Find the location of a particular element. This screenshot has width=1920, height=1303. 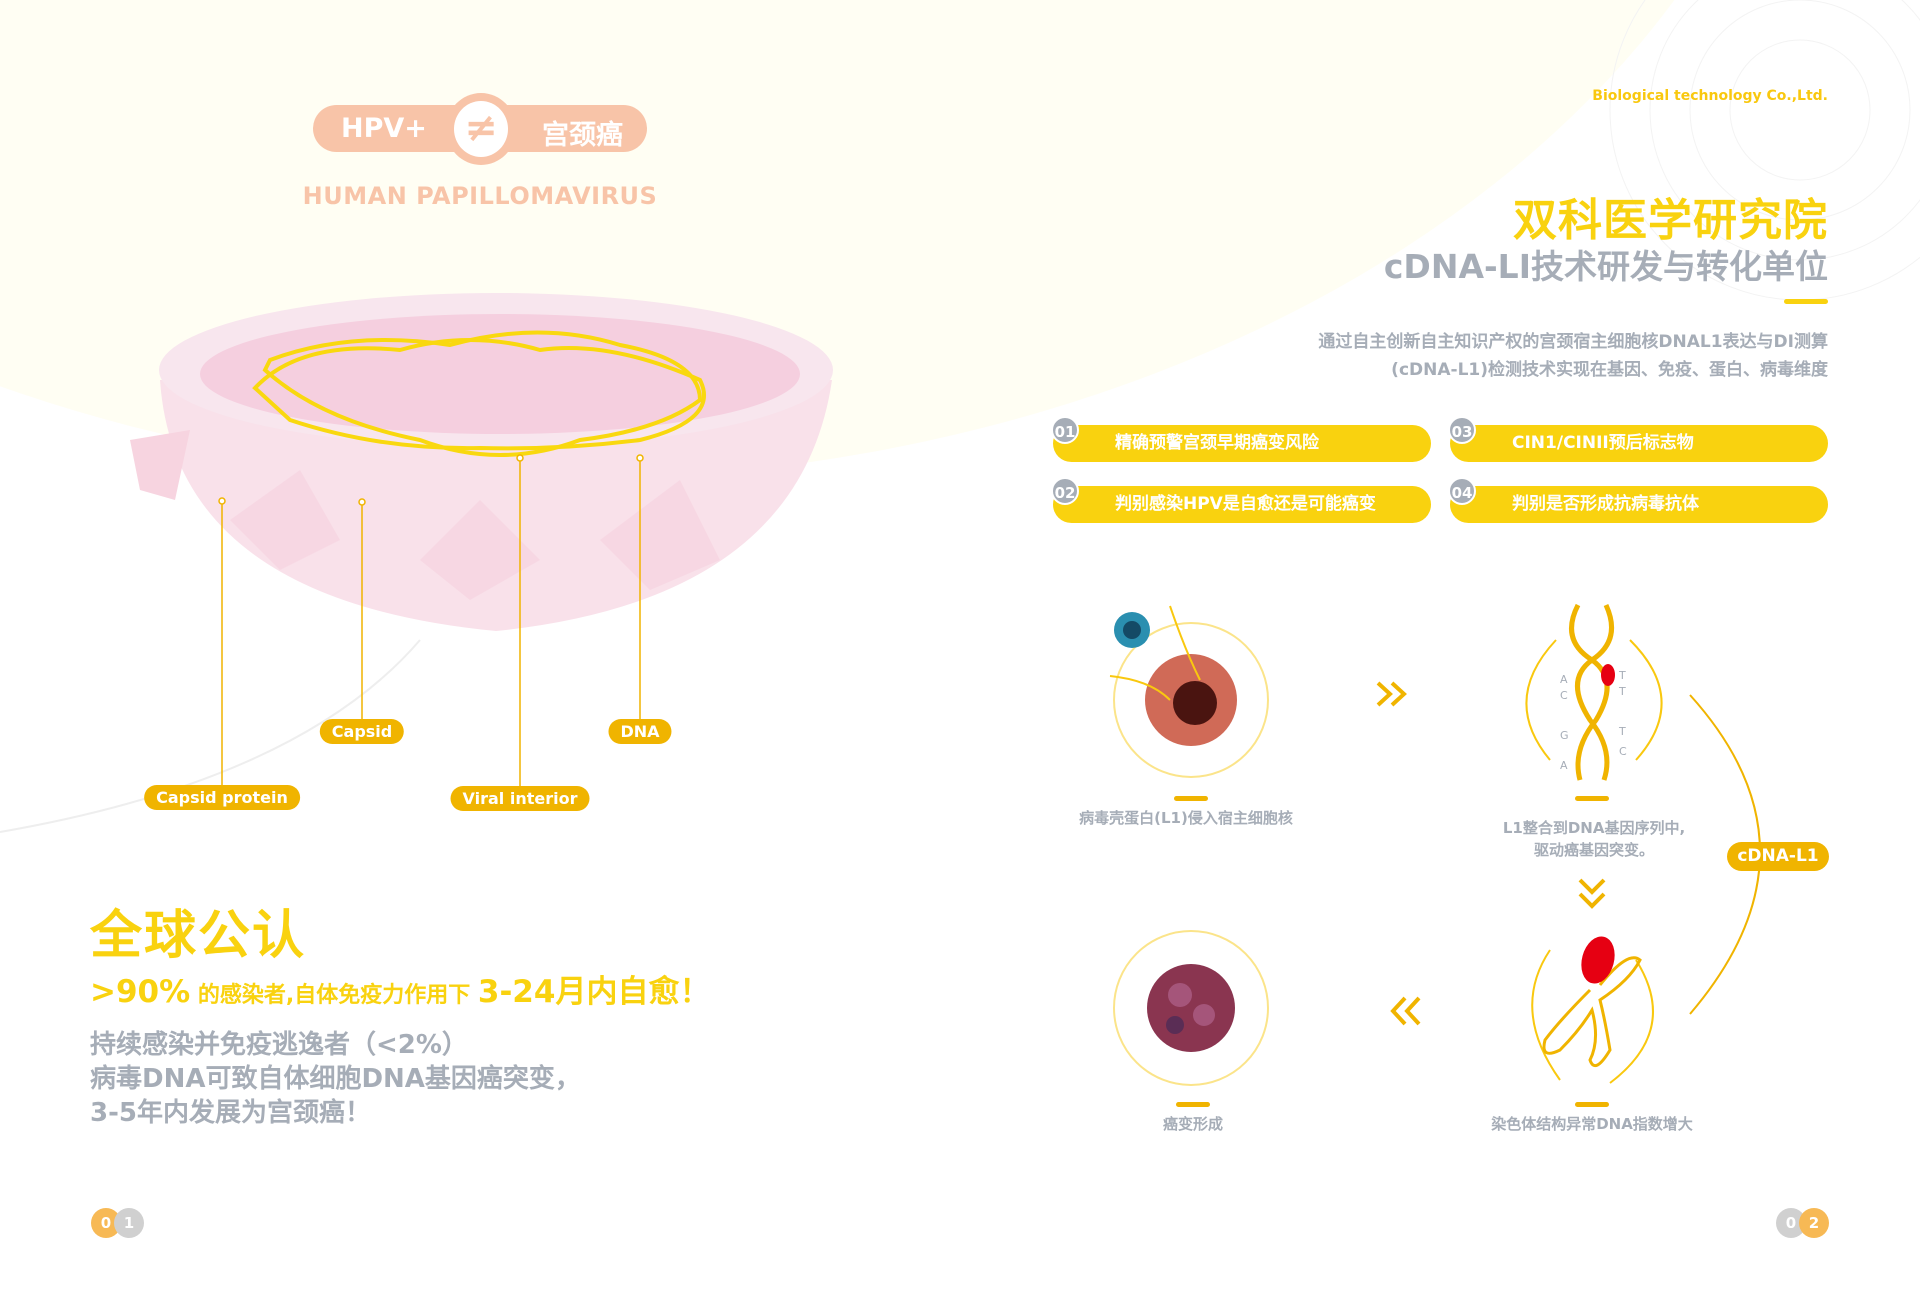

institute-title: 双科医学研究院 is located at coordinates (1670, 220).